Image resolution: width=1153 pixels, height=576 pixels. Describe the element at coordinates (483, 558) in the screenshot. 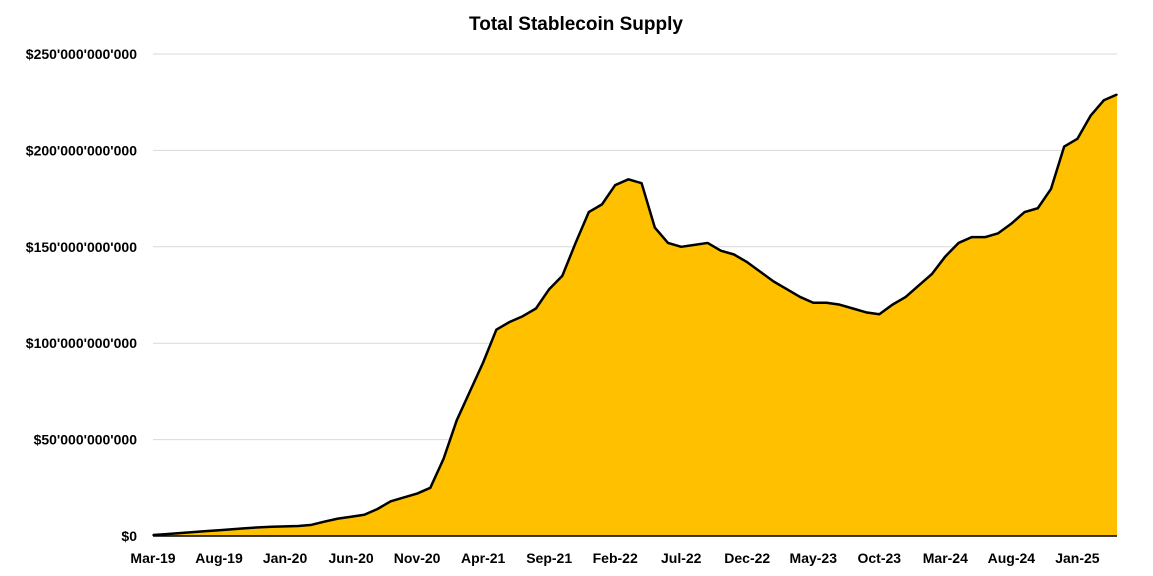

I see `x-tick-label: Apr-21` at that location.